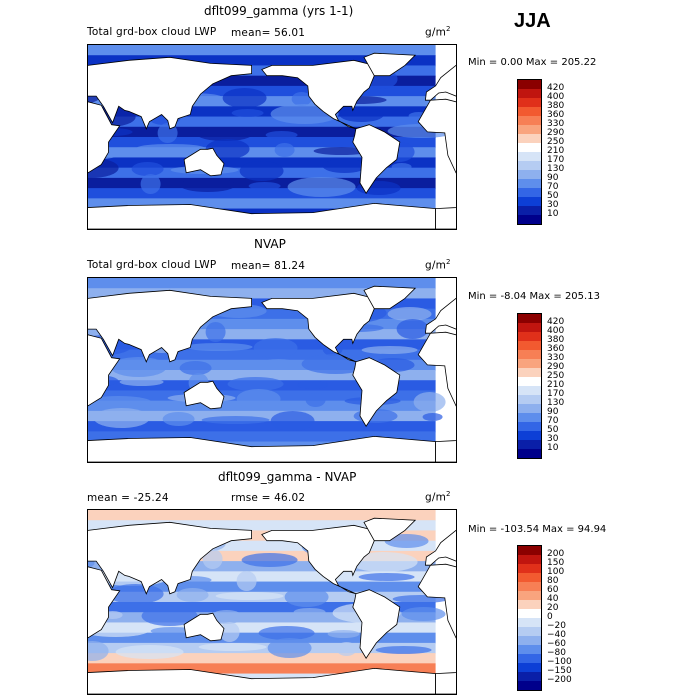  I want to click on panel3-minmax: Min = -103.54 Max = 94.94, so click(537, 529).